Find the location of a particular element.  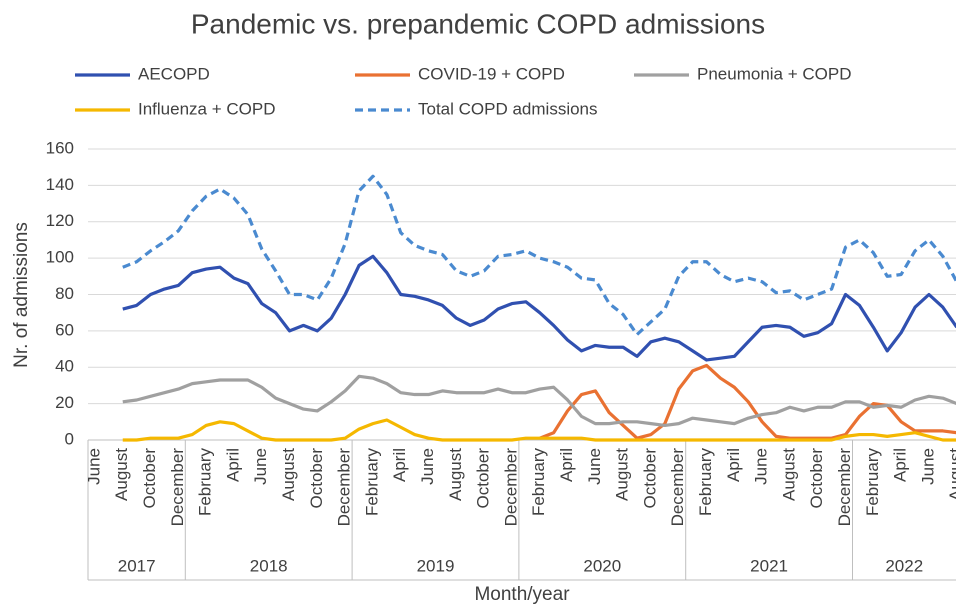

y-tick-label: 100 is located at coordinates (60, 257).